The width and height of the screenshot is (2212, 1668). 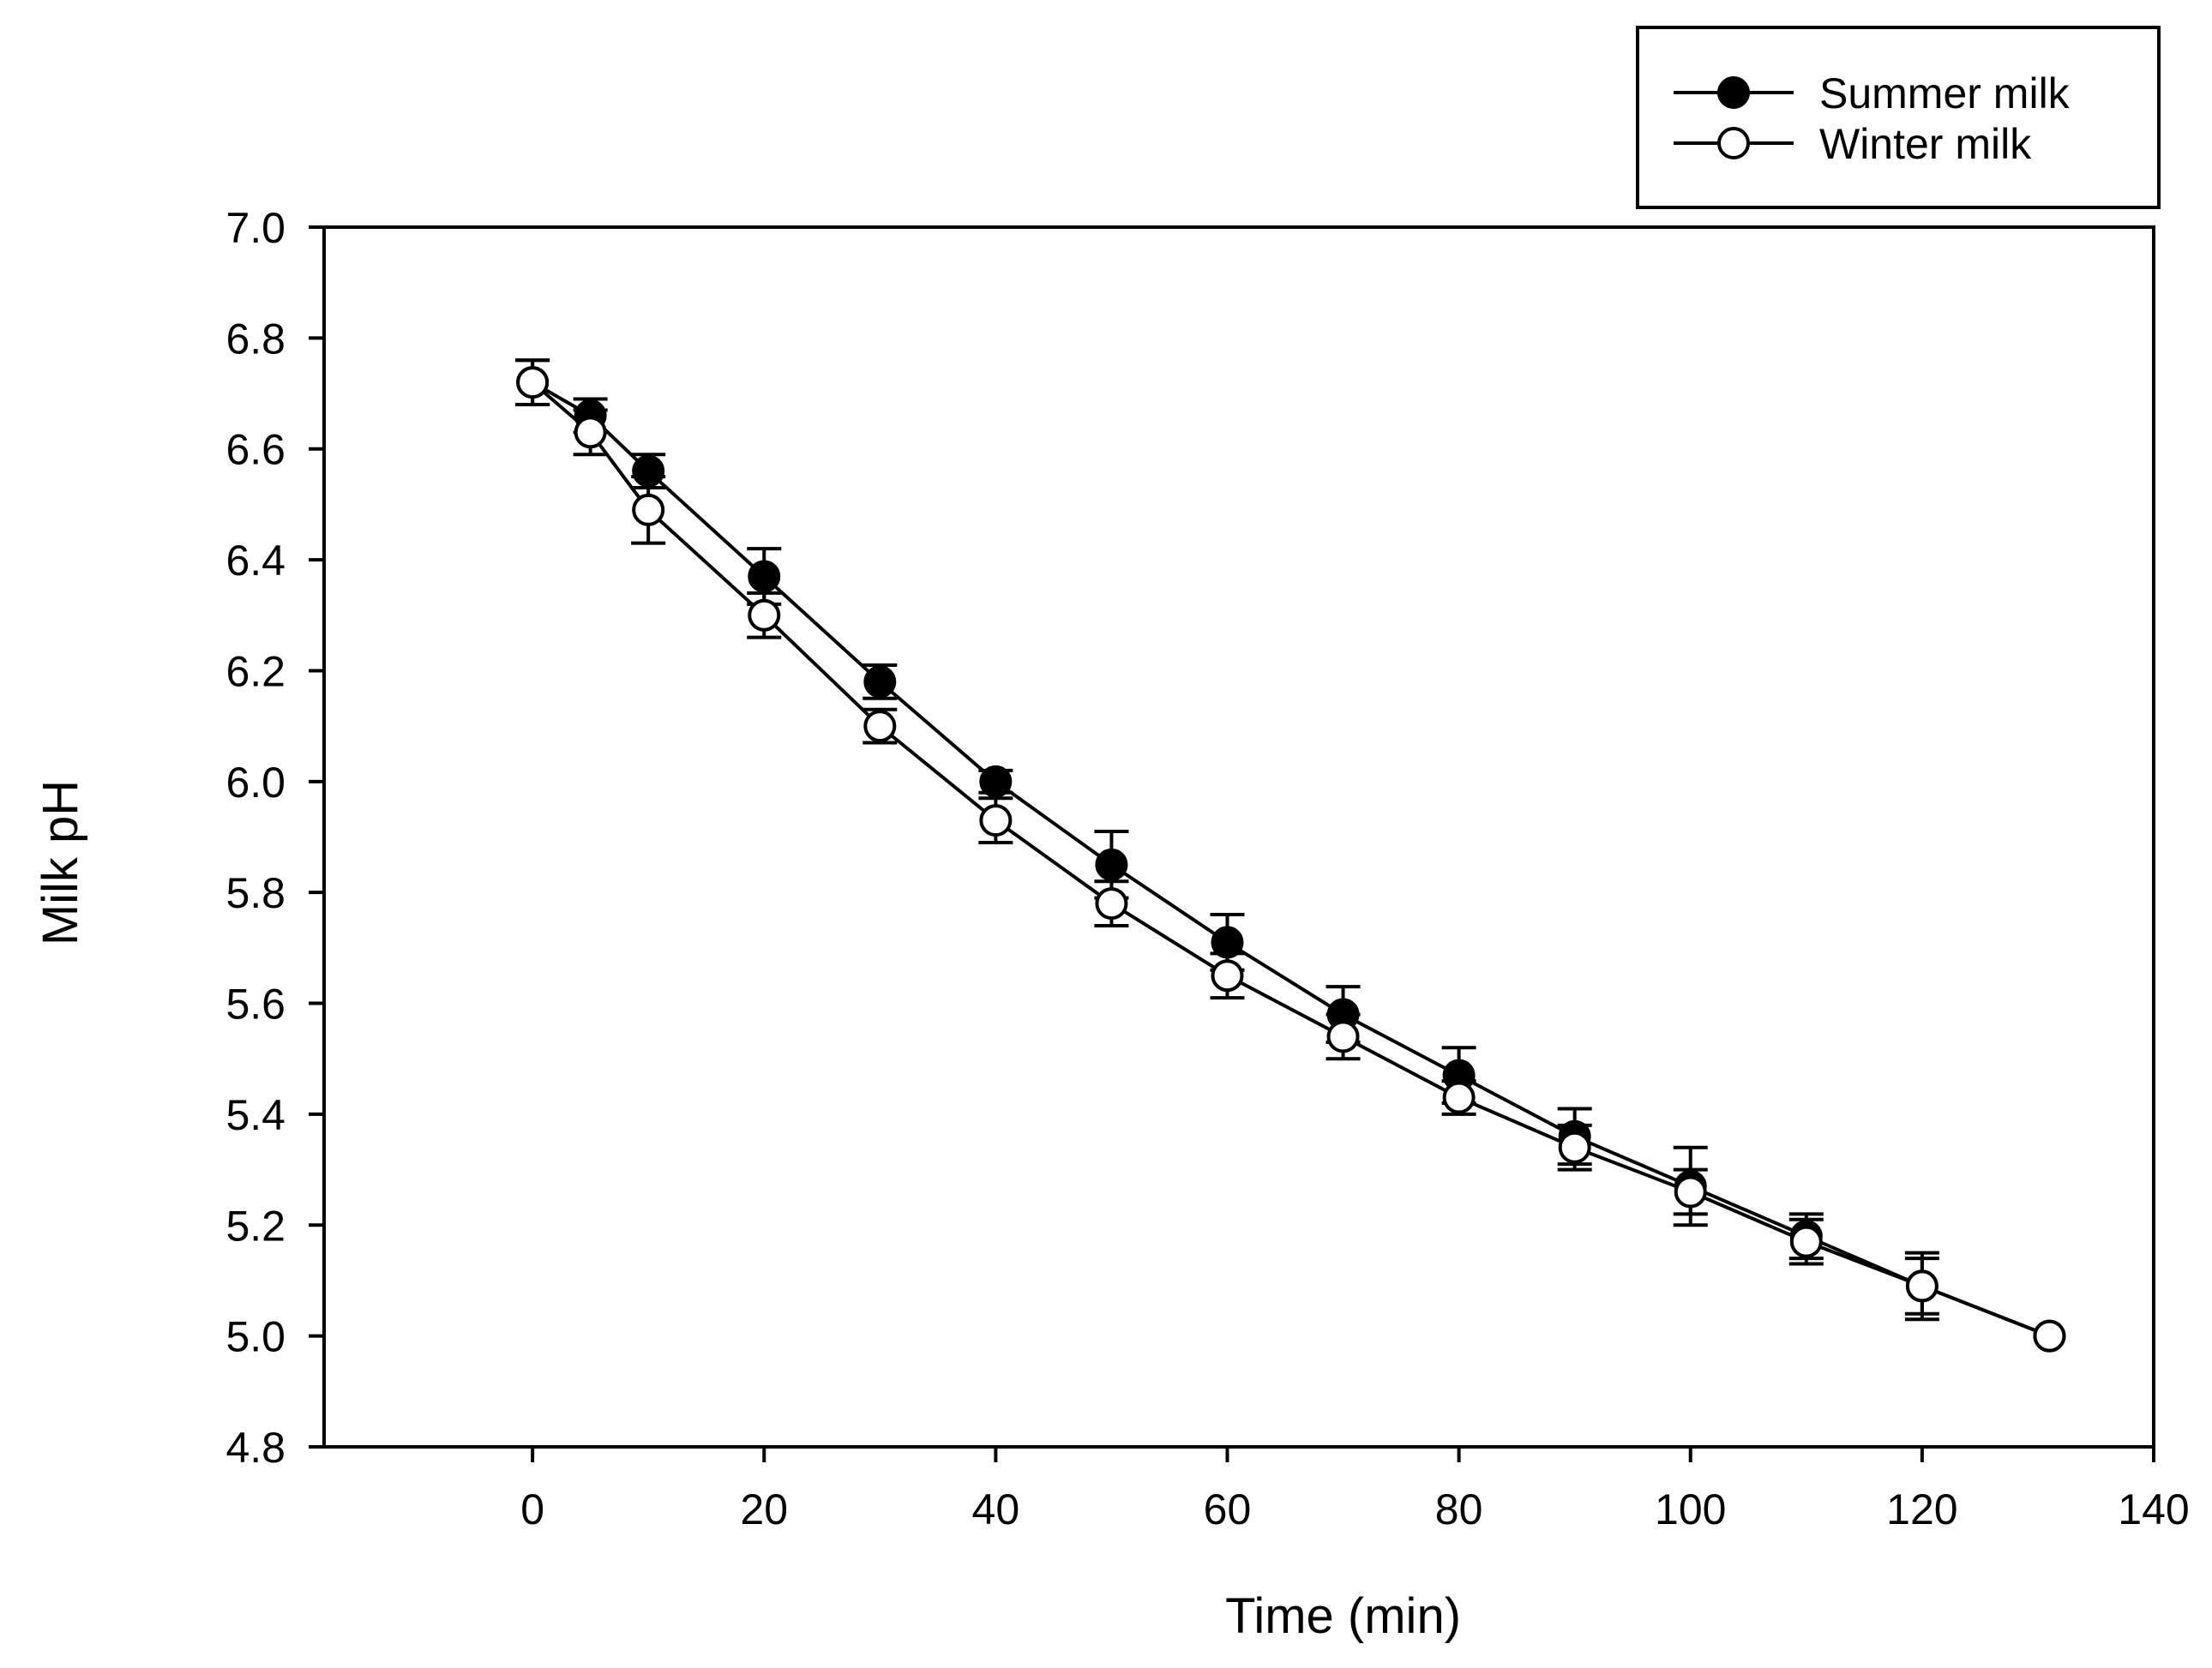 What do you see at coordinates (1733, 92) in the screenshot?
I see `legend-marker-summer` at bounding box center [1733, 92].